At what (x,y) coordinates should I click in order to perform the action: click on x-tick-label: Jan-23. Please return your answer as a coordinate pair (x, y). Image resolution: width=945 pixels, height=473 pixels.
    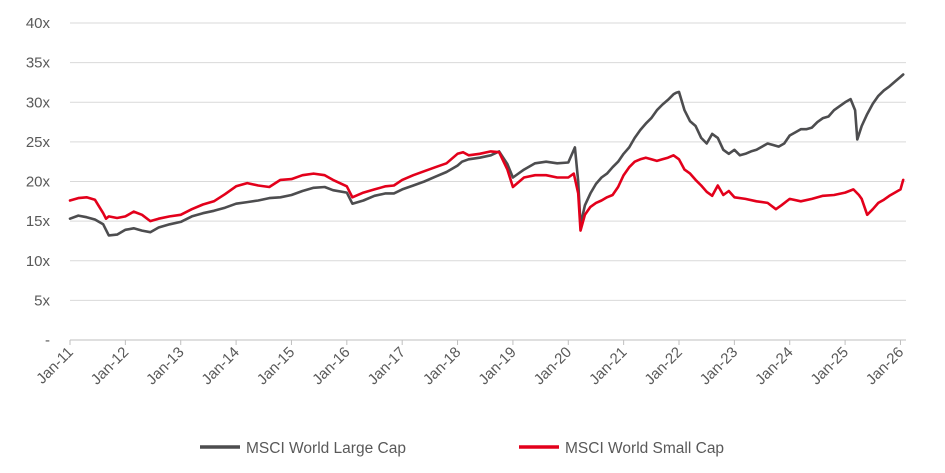
    Looking at the image, I should click on (719, 366).